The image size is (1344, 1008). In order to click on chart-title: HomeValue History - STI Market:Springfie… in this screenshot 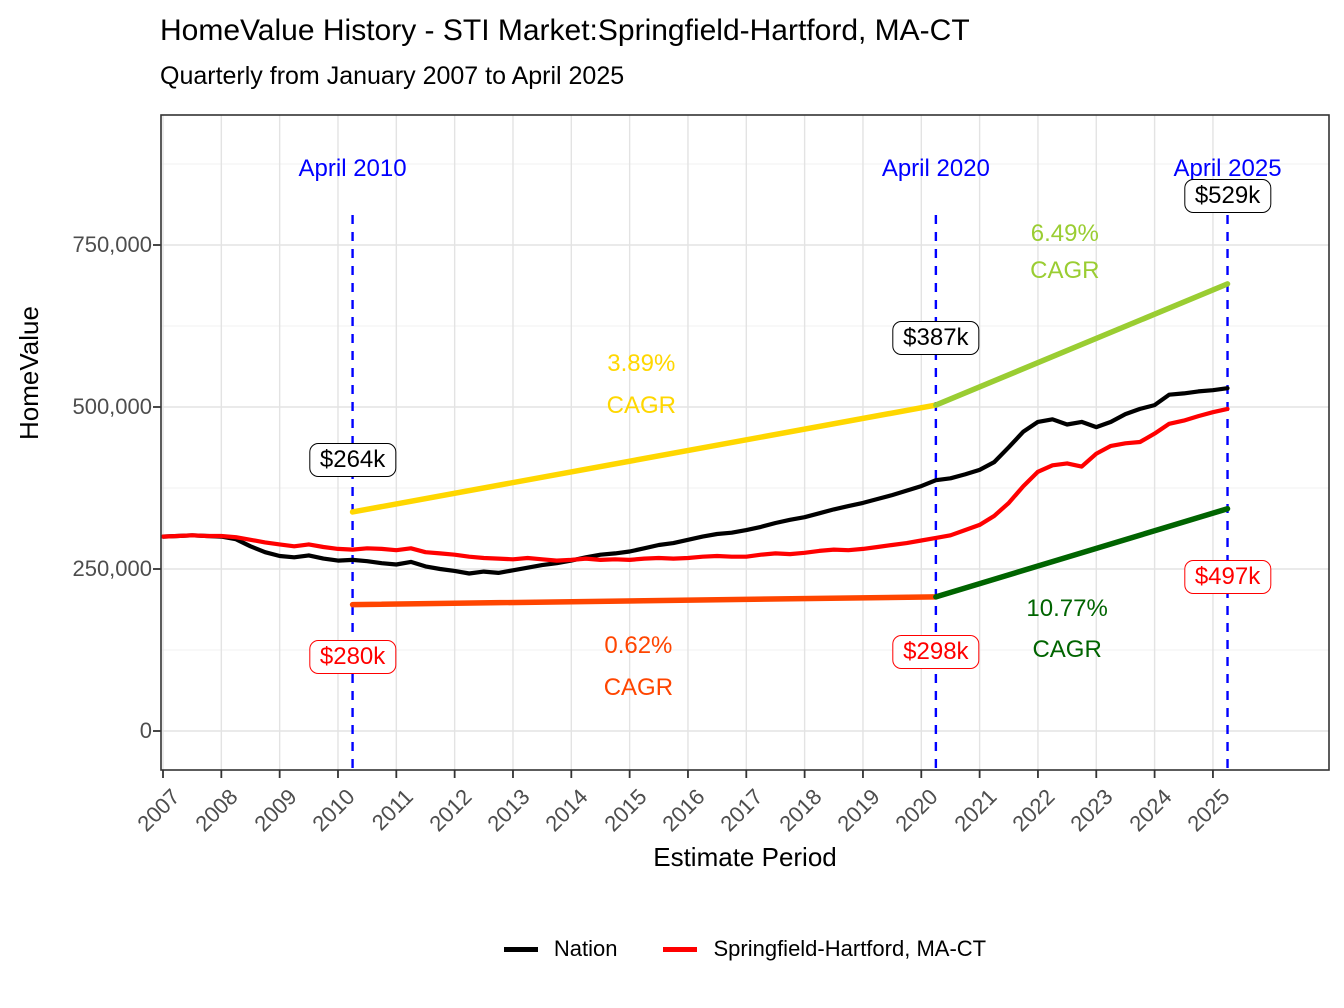, I will do `click(565, 30)`.